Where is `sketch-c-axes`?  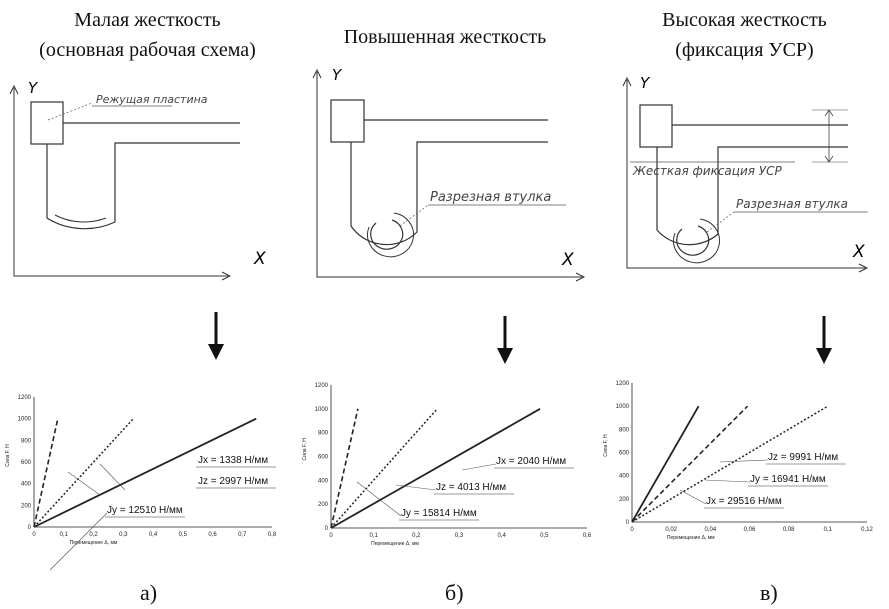
sketch-c-axes is located at coordinates (745, 174).